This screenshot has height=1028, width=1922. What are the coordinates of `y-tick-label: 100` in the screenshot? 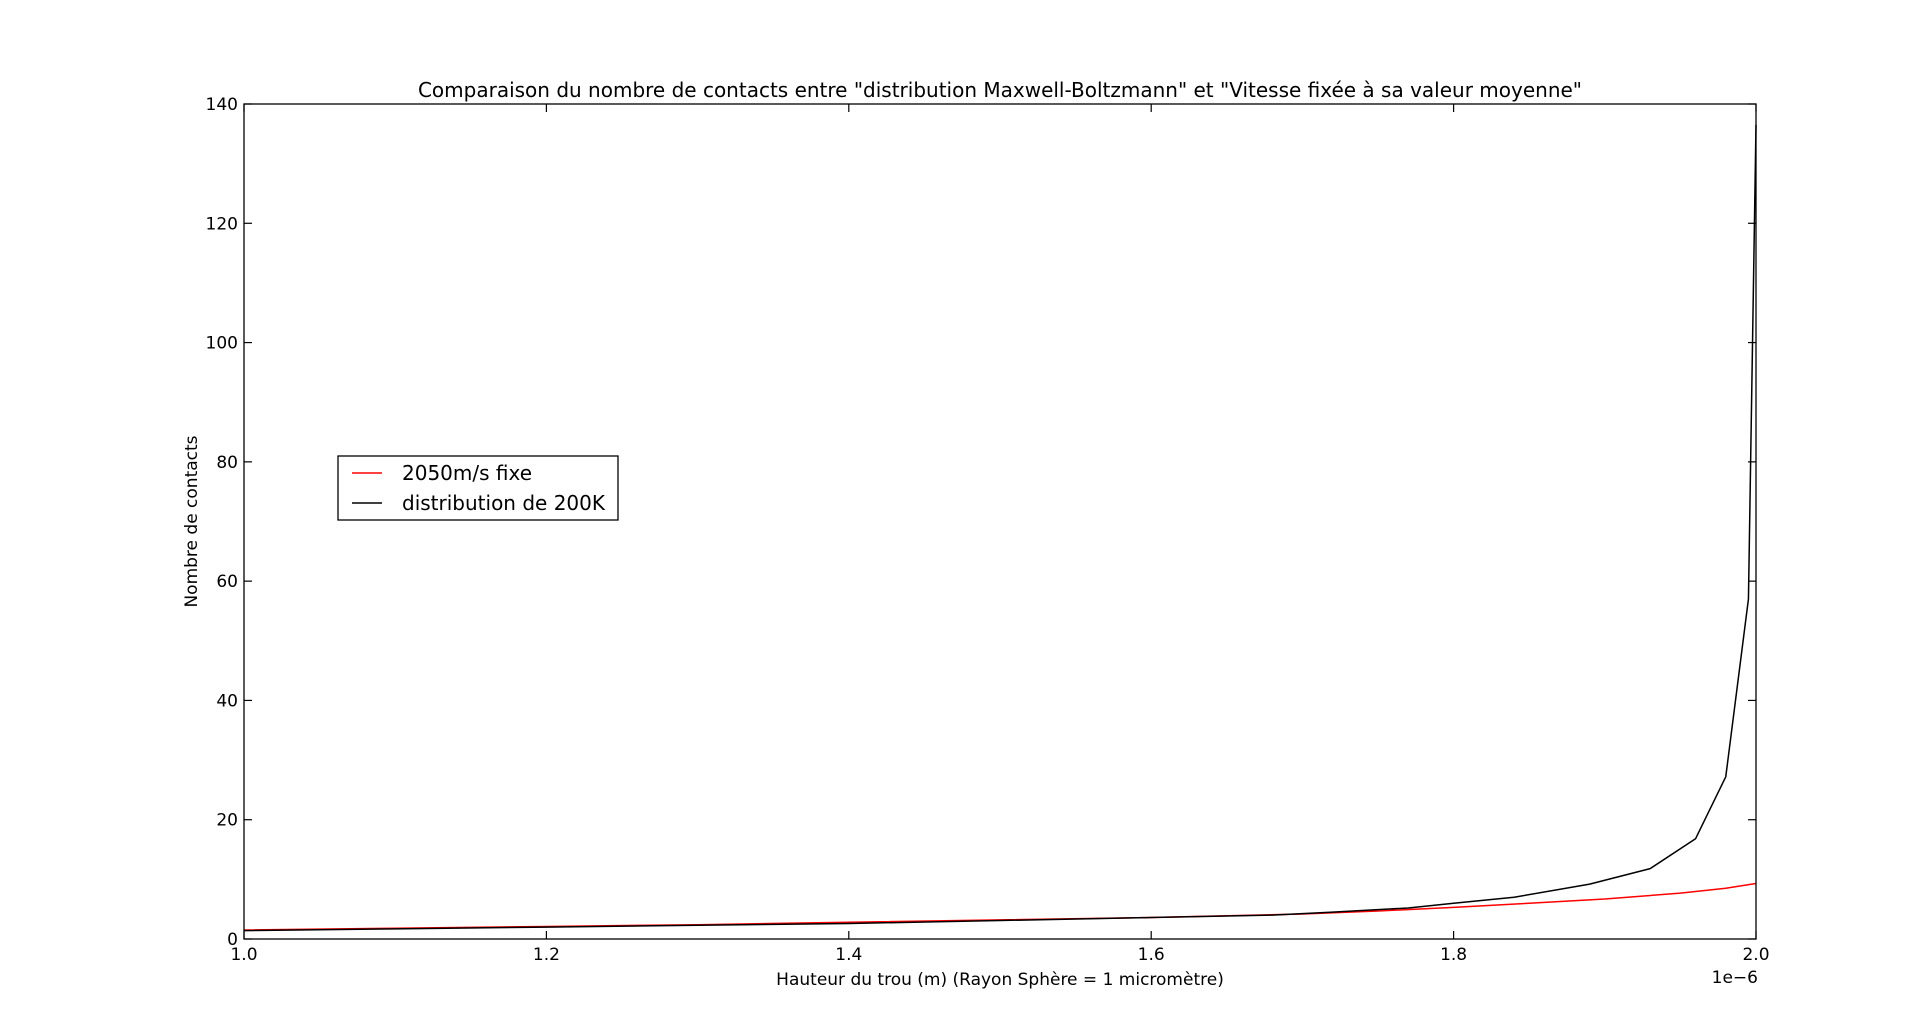 It's located at (222, 344).